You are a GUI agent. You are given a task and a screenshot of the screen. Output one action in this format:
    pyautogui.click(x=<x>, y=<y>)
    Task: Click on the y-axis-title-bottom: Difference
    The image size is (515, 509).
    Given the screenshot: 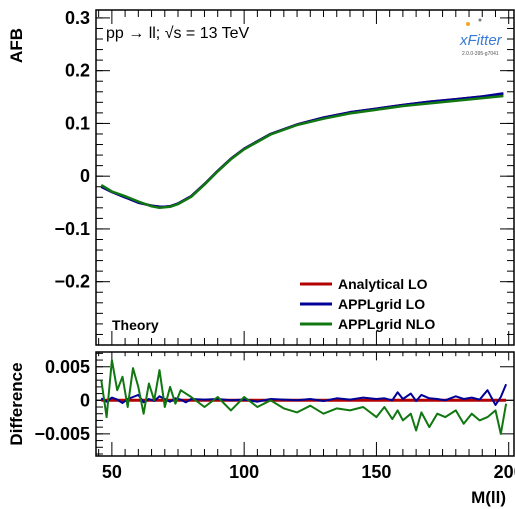 What is the action you would take?
    pyautogui.click(x=16, y=403)
    